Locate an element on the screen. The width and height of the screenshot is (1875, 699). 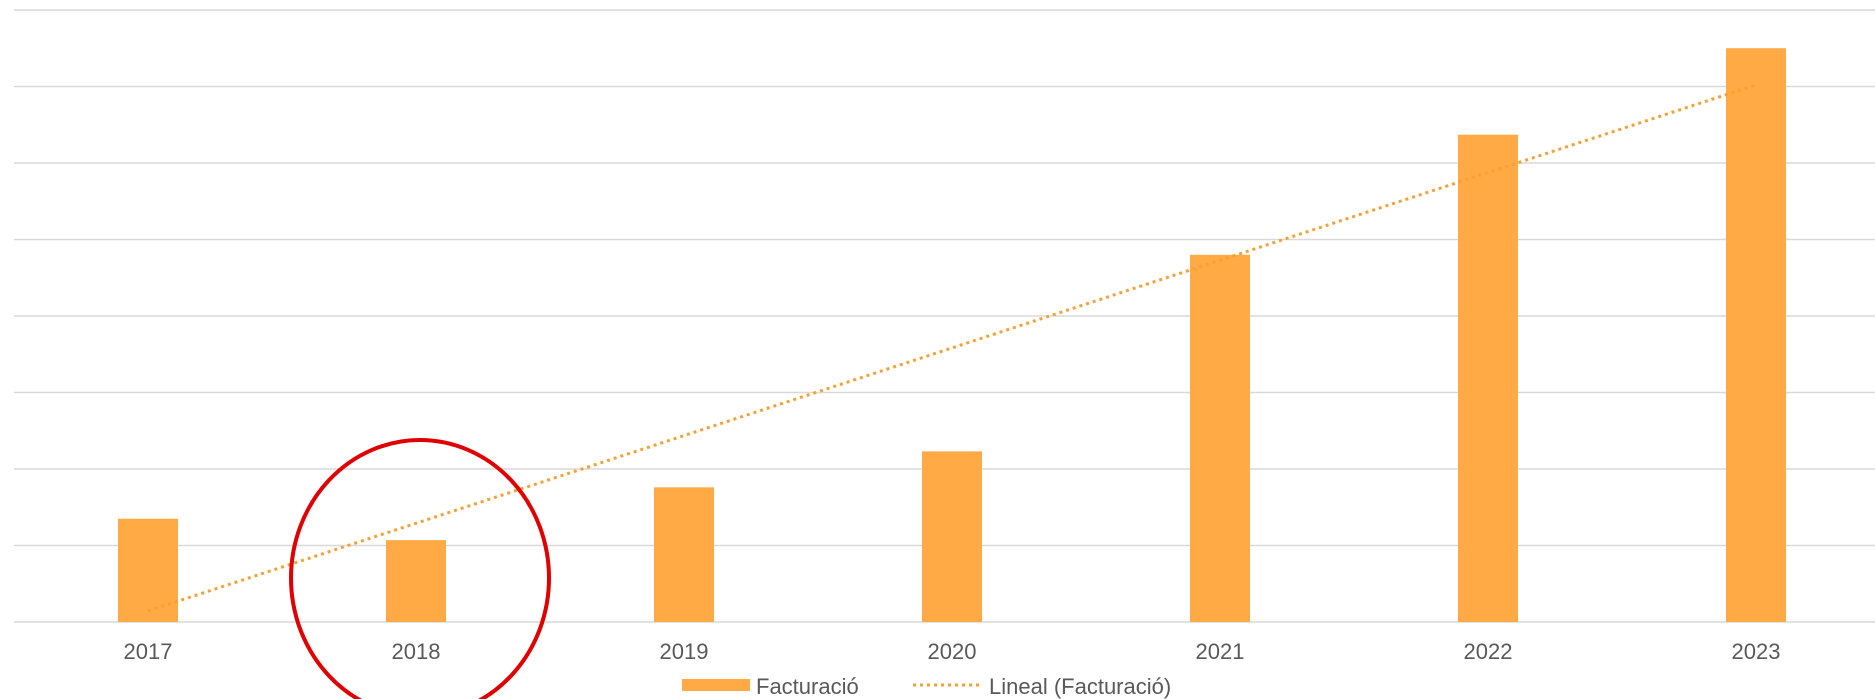
x-tick-label-2020: 2020 is located at coordinates (952, 651).